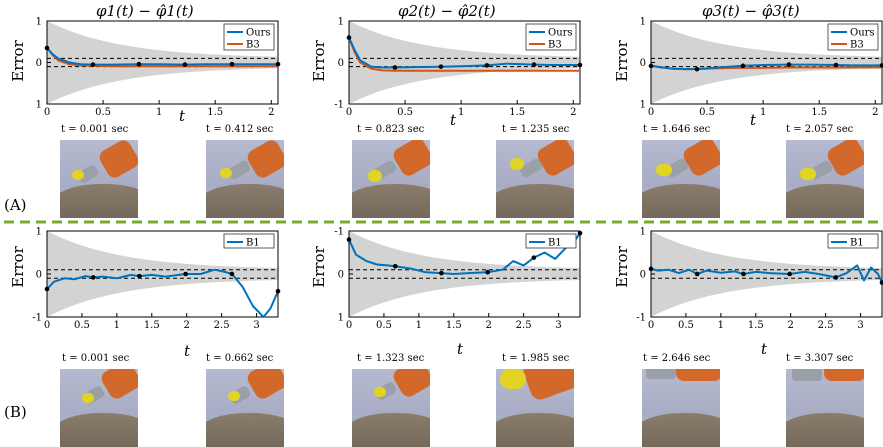  What do you see at coordinates (341, 22) in the screenshot?
I see `ytick-label-a2-0: 1` at bounding box center [341, 22].